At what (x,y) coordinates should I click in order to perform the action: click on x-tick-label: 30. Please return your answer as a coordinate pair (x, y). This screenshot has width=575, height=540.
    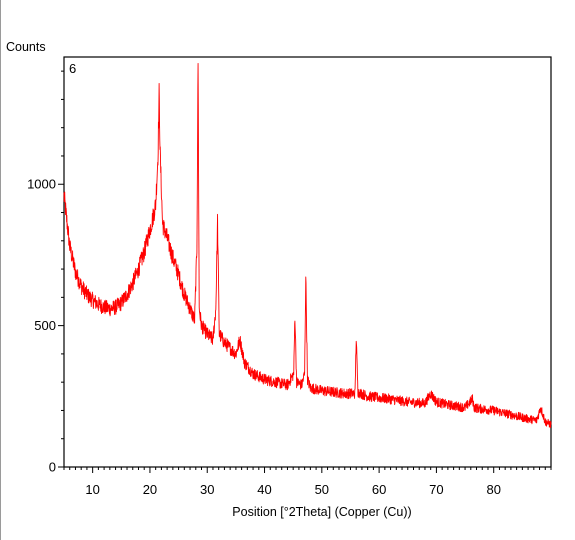
    Looking at the image, I should click on (207, 489).